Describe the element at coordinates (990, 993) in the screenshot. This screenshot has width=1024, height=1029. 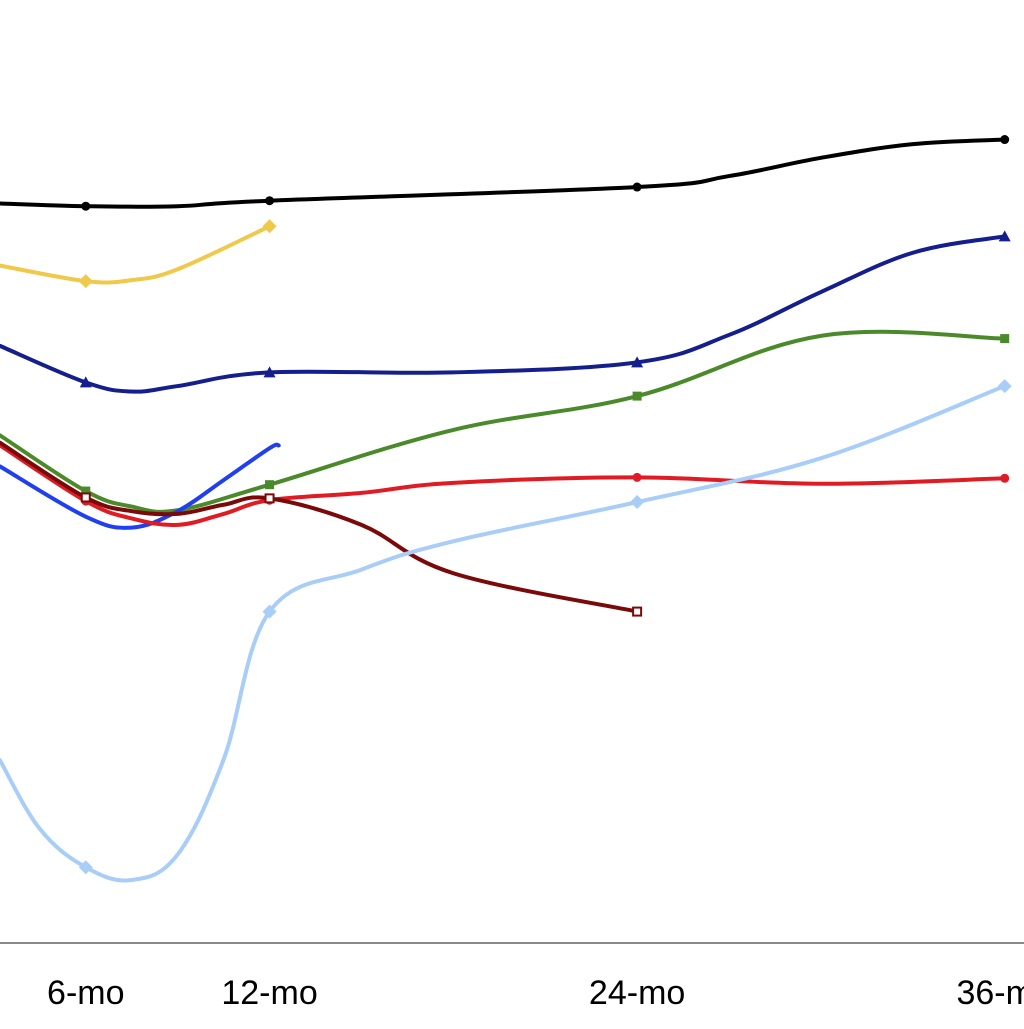
I see `x-tick-label: 36-mo` at that location.